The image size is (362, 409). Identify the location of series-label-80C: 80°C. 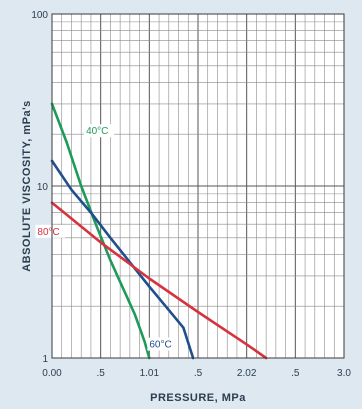
(48, 232).